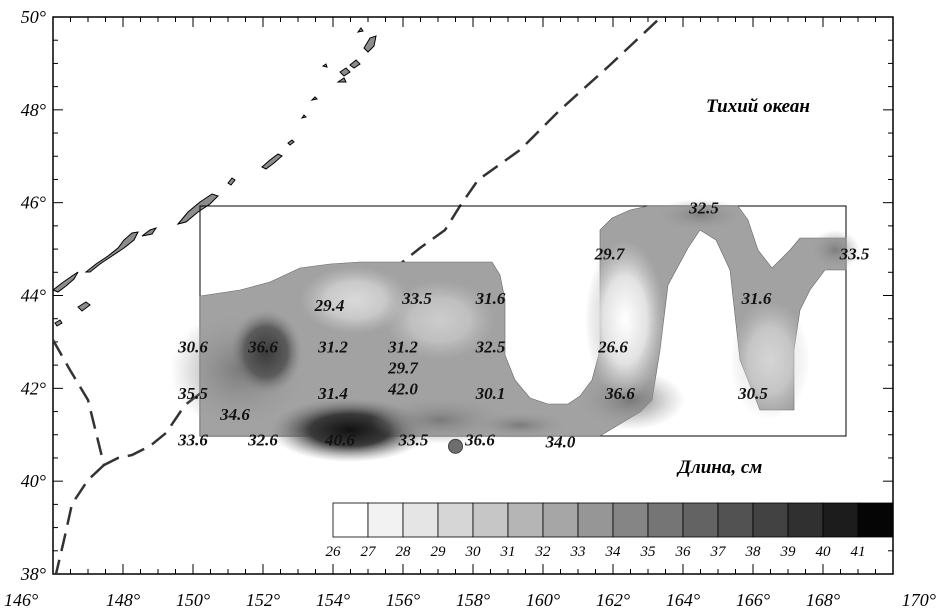  Describe the element at coordinates (612, 347) in the screenshot. I see `length-value: 26.6` at that location.